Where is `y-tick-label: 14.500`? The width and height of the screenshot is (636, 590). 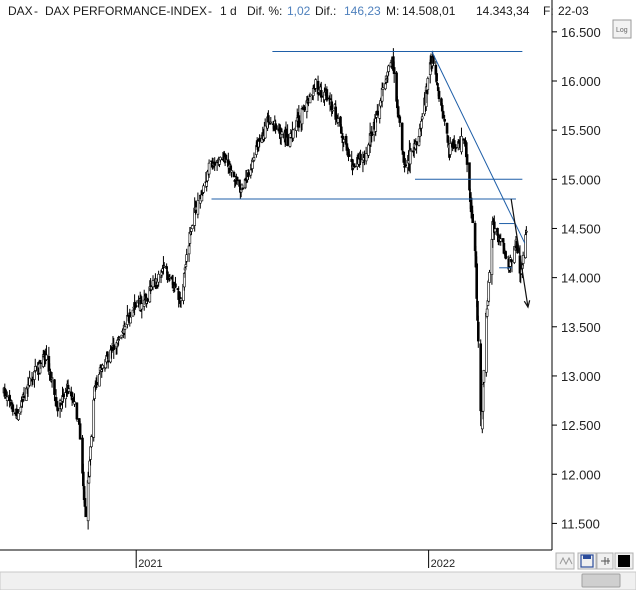
y-tick-label: 14.500 is located at coordinates (581, 228).